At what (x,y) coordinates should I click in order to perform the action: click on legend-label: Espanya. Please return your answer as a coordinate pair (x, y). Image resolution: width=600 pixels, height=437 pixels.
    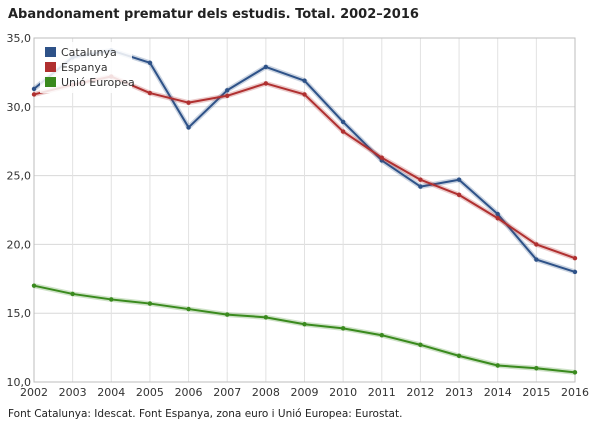
    Looking at the image, I should click on (84, 67).